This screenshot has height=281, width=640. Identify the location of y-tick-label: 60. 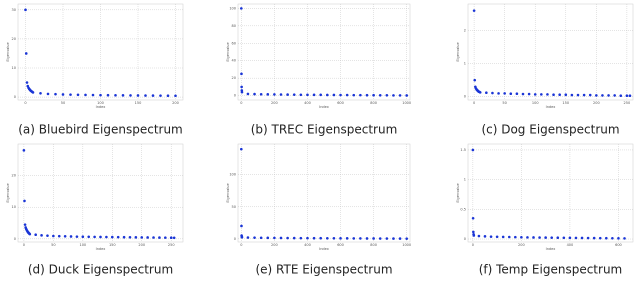
(234, 43).